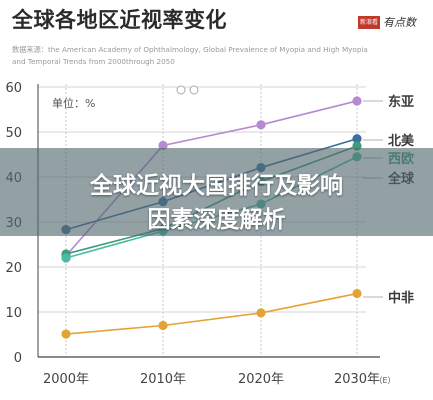 This screenshot has height=400, width=433. I want to click on x-tick-label: 2010年, so click(163, 379).